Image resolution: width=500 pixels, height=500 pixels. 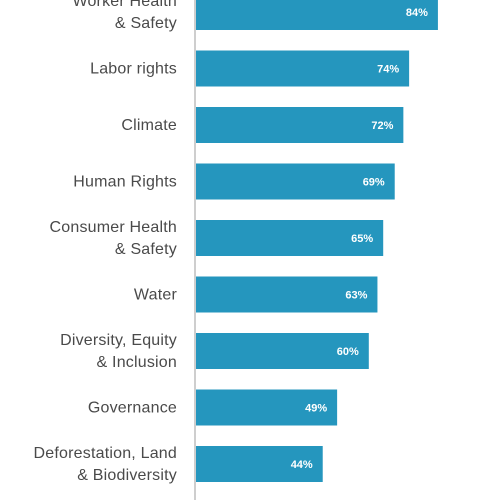 I want to click on category-label: Climate, so click(x=149, y=125).